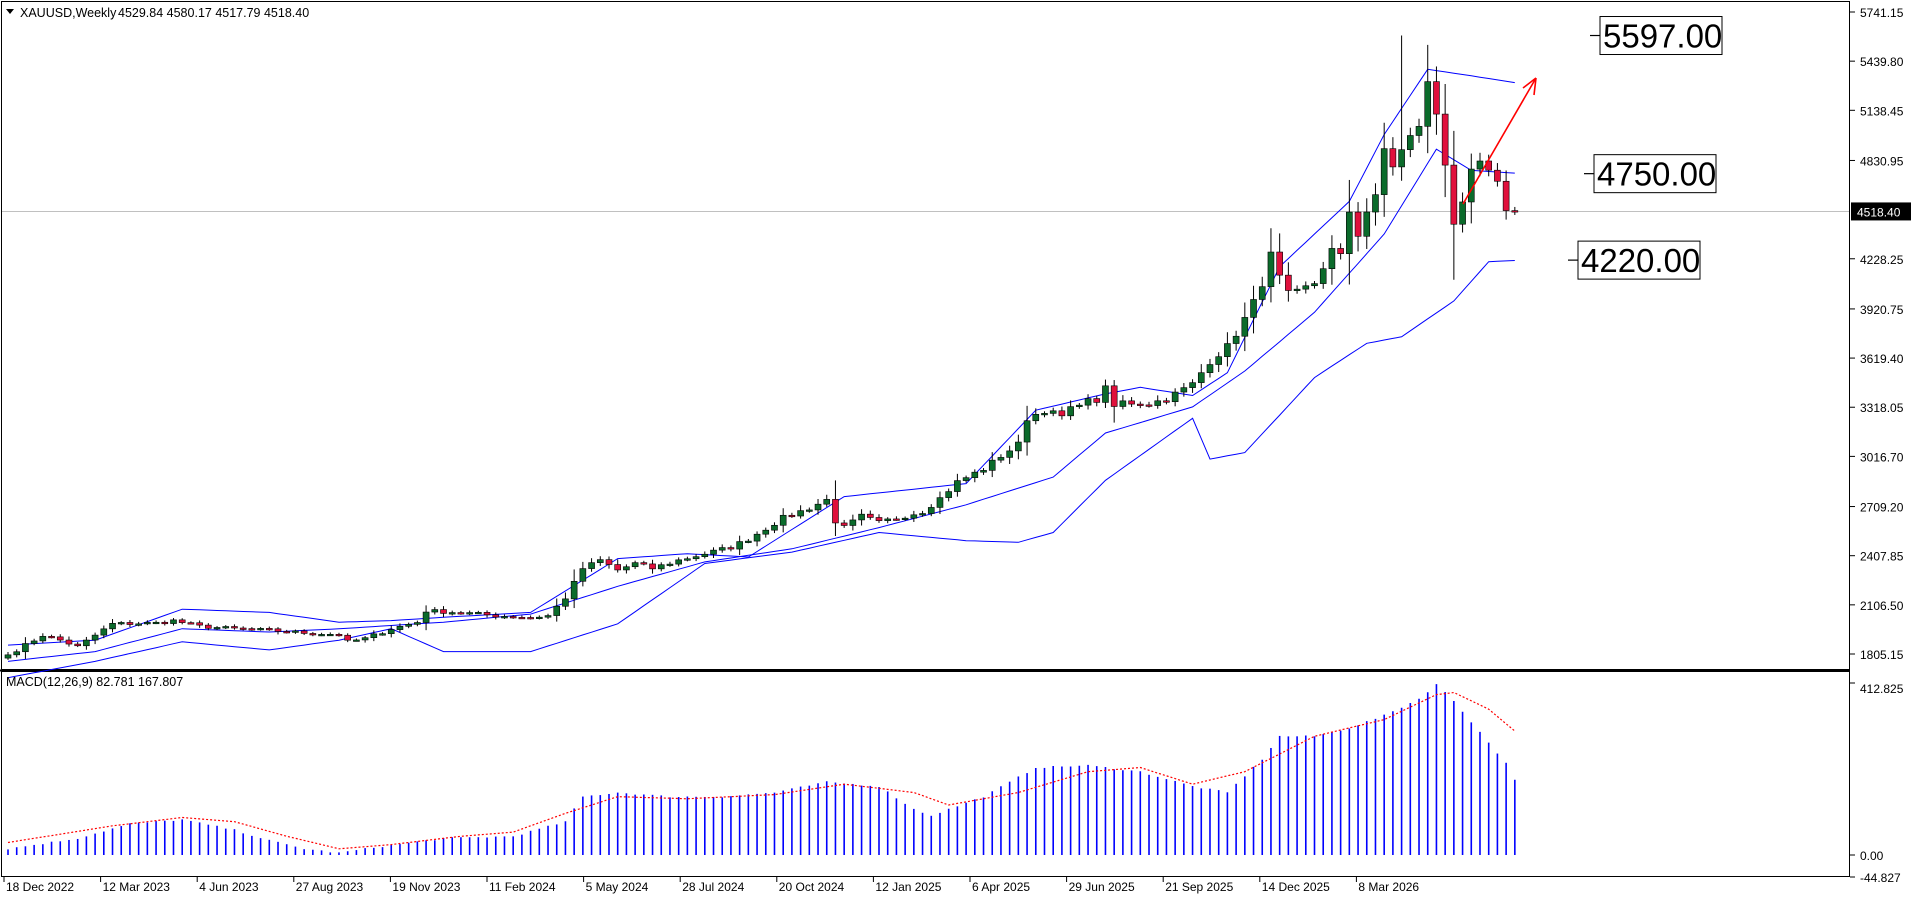 This screenshot has width=1916, height=901. I want to click on current-price-label: 4518.40, so click(1879, 212).